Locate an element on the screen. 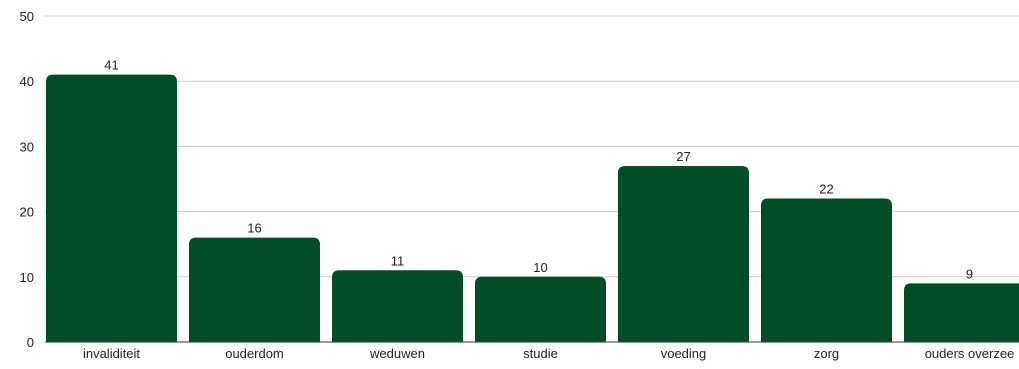 This screenshot has height=369, width=1019. bar-weduwen is located at coordinates (397, 306).